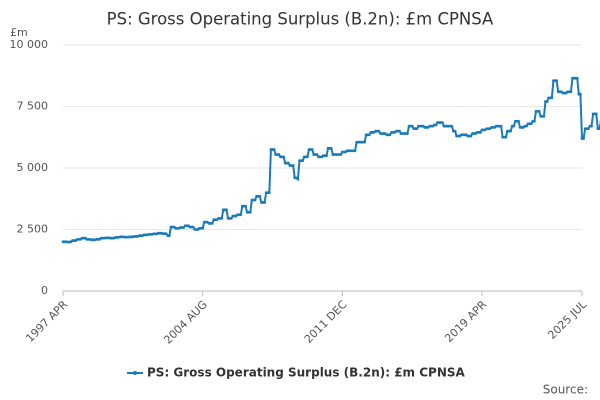 The image size is (600, 400). I want to click on y-tick-label: 2 500, so click(33, 229).